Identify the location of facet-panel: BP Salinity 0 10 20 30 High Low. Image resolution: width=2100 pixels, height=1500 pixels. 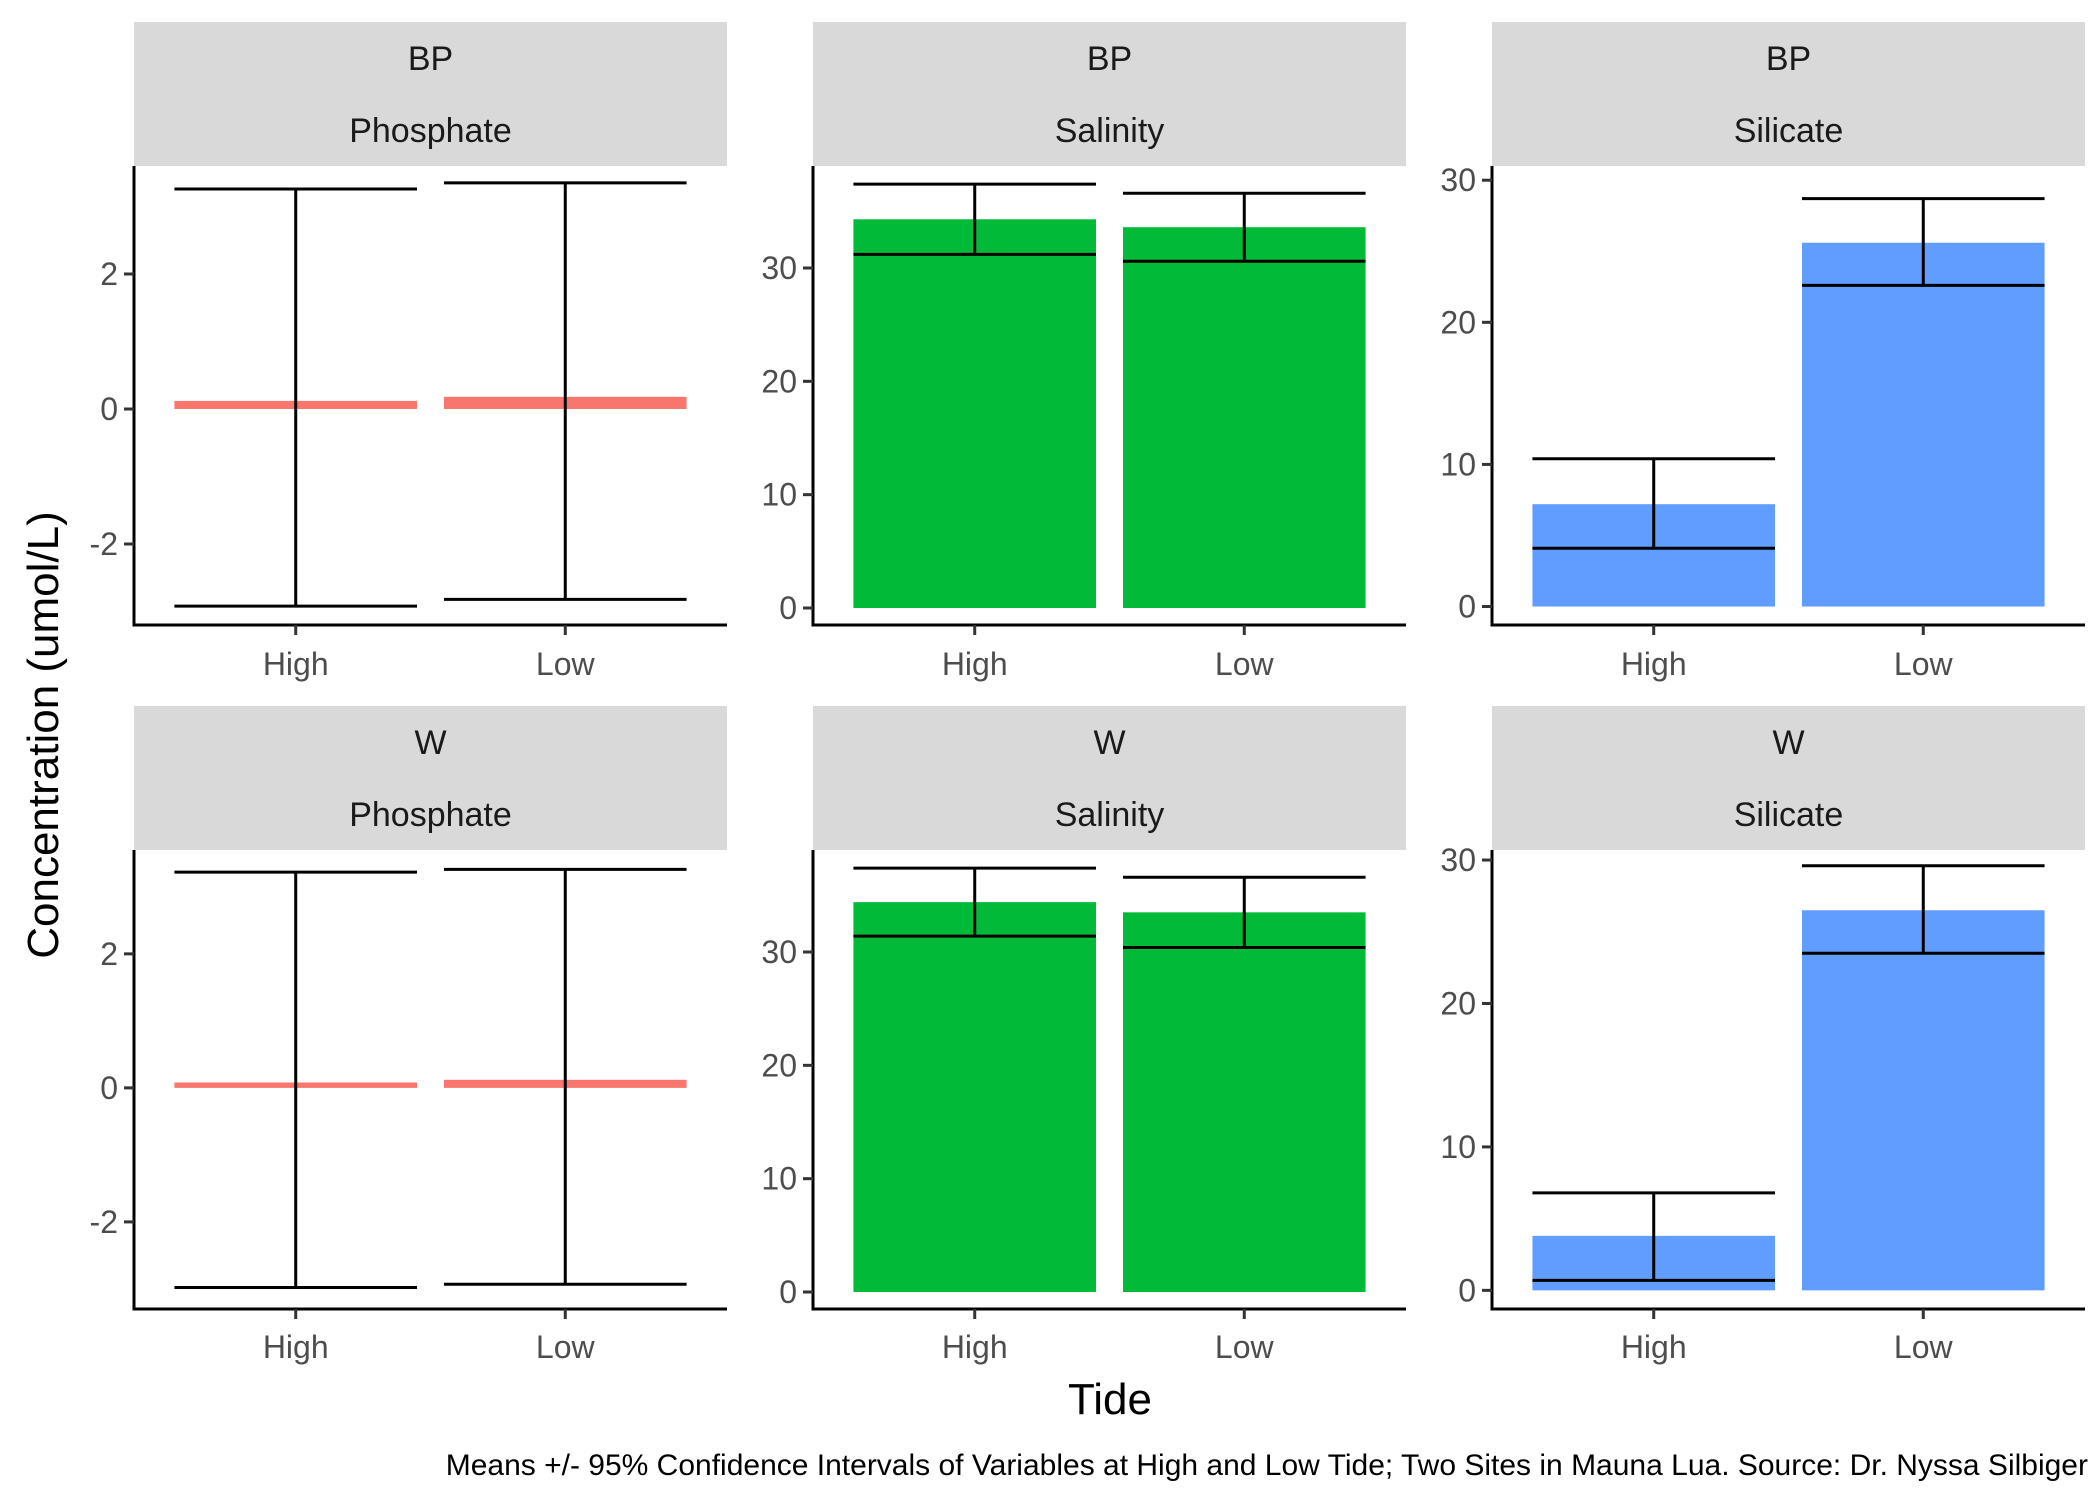
(1083, 352).